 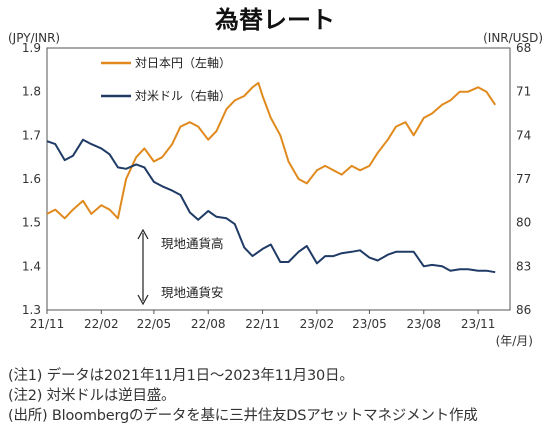 I want to click on source-note: (出所) Bloombergのデータを基に三井住友DSアセットマネジメント作成, so click(x=243, y=416).